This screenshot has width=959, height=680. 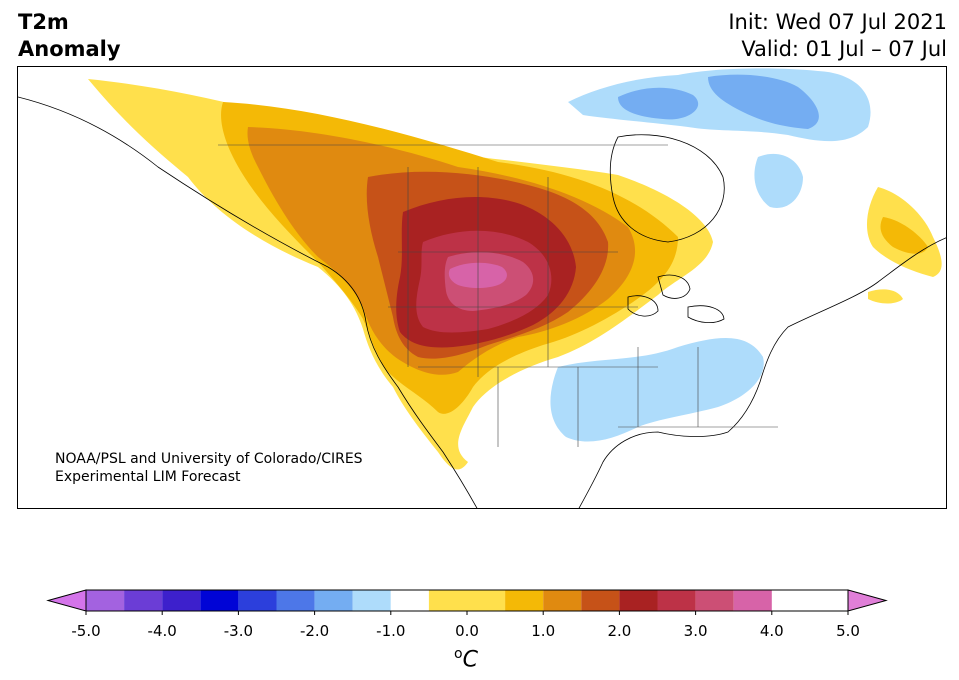 I want to click on colorbar-tick-label: 2.0, so click(x=619, y=631).